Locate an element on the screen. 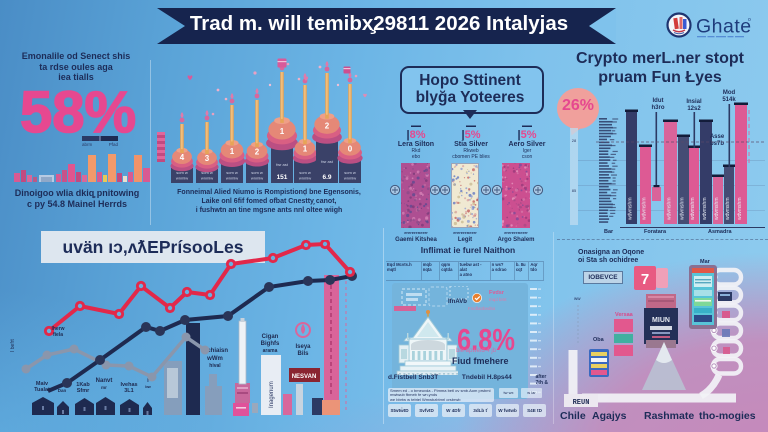 The width and height of the screenshot is (768, 432). svg-text: mqd bmt is located at coordinates (498, 299).